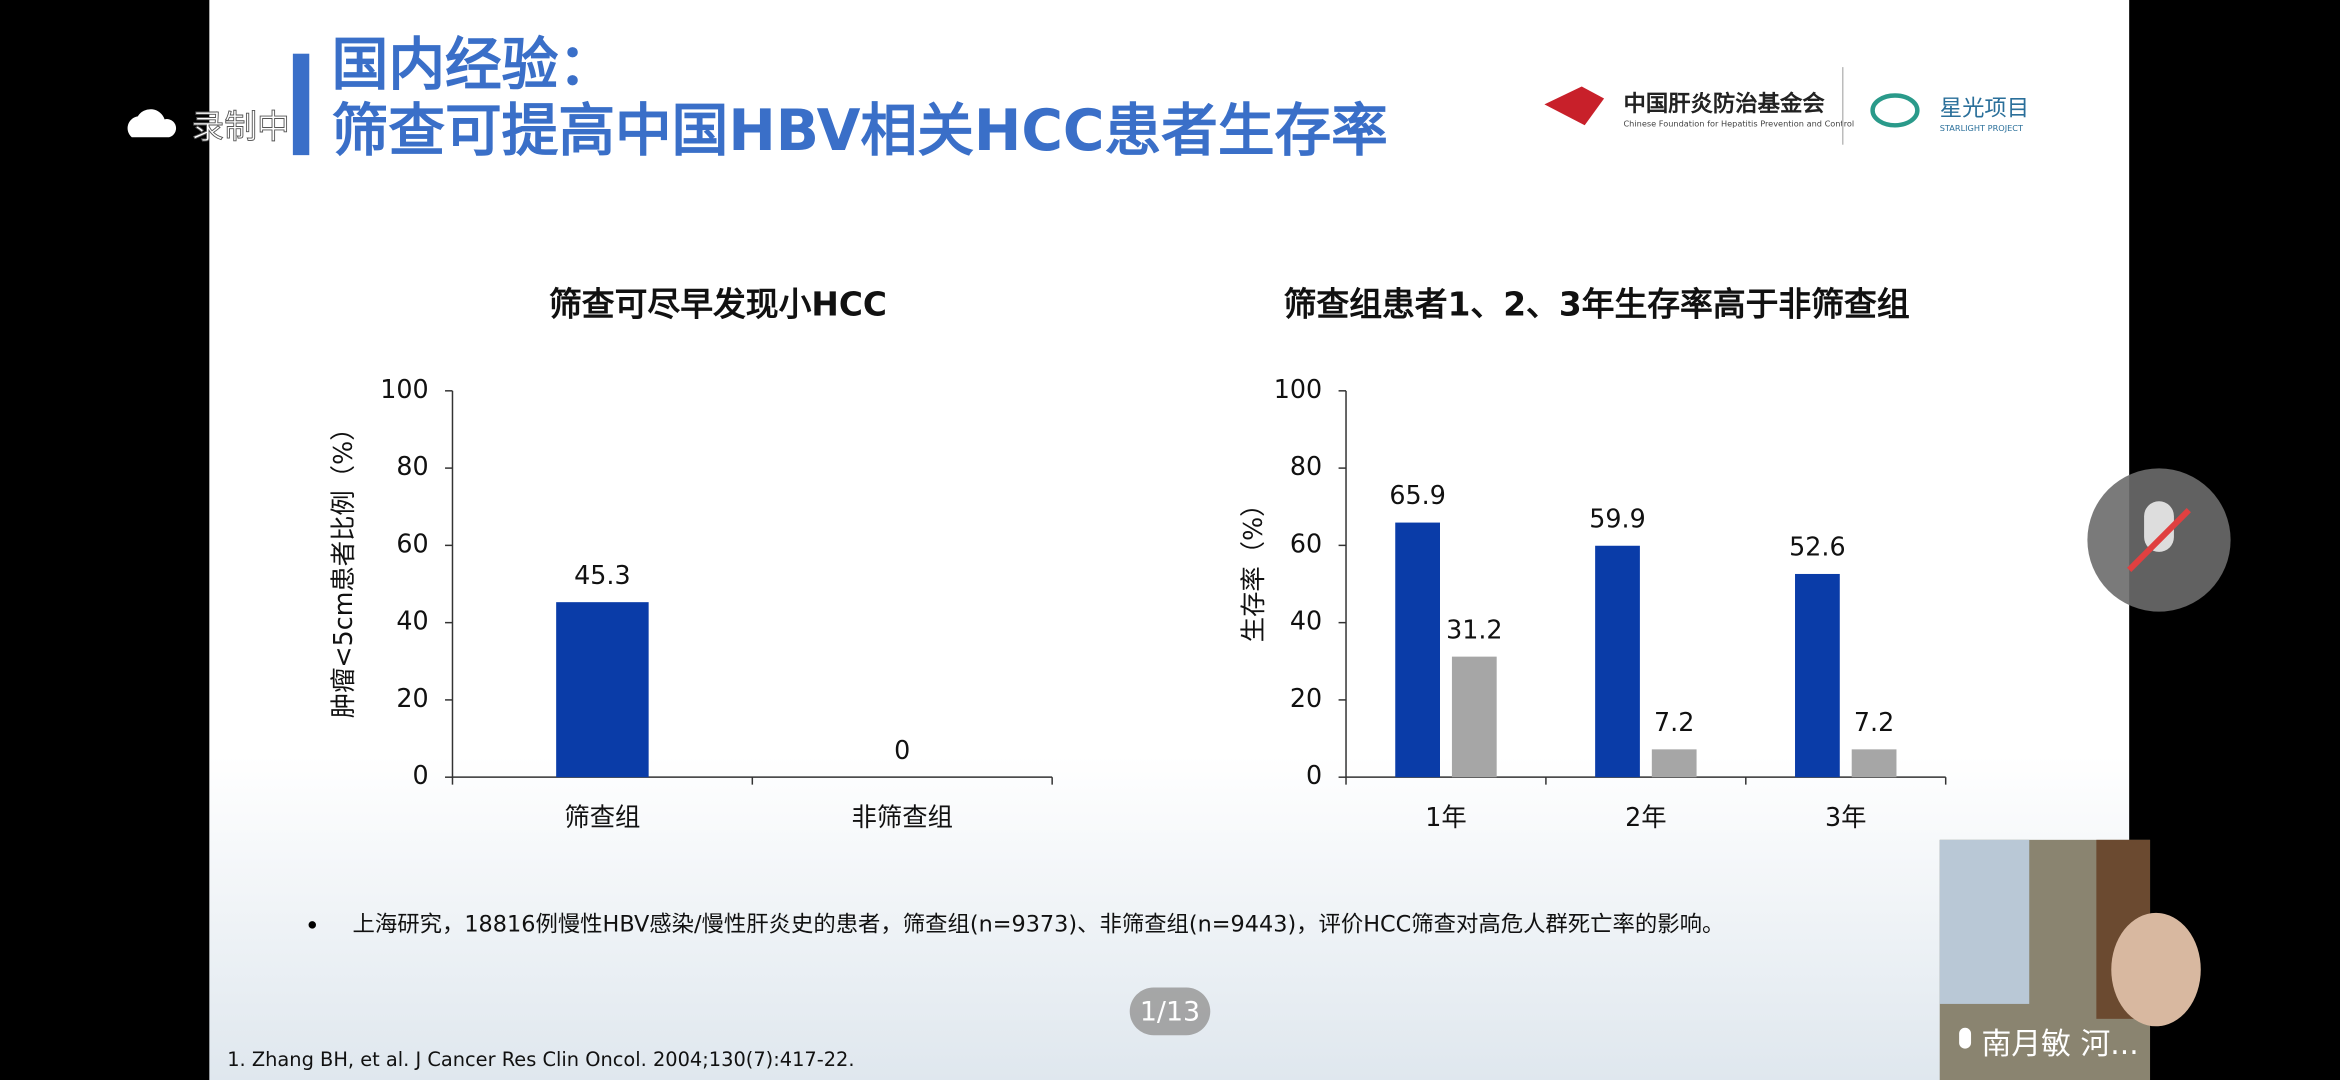 This screenshot has width=2340, height=1080. What do you see at coordinates (1597, 304) in the screenshot?
I see `chart-title: 筛查组患者1、2、3年生存率高于非筛查组` at bounding box center [1597, 304].